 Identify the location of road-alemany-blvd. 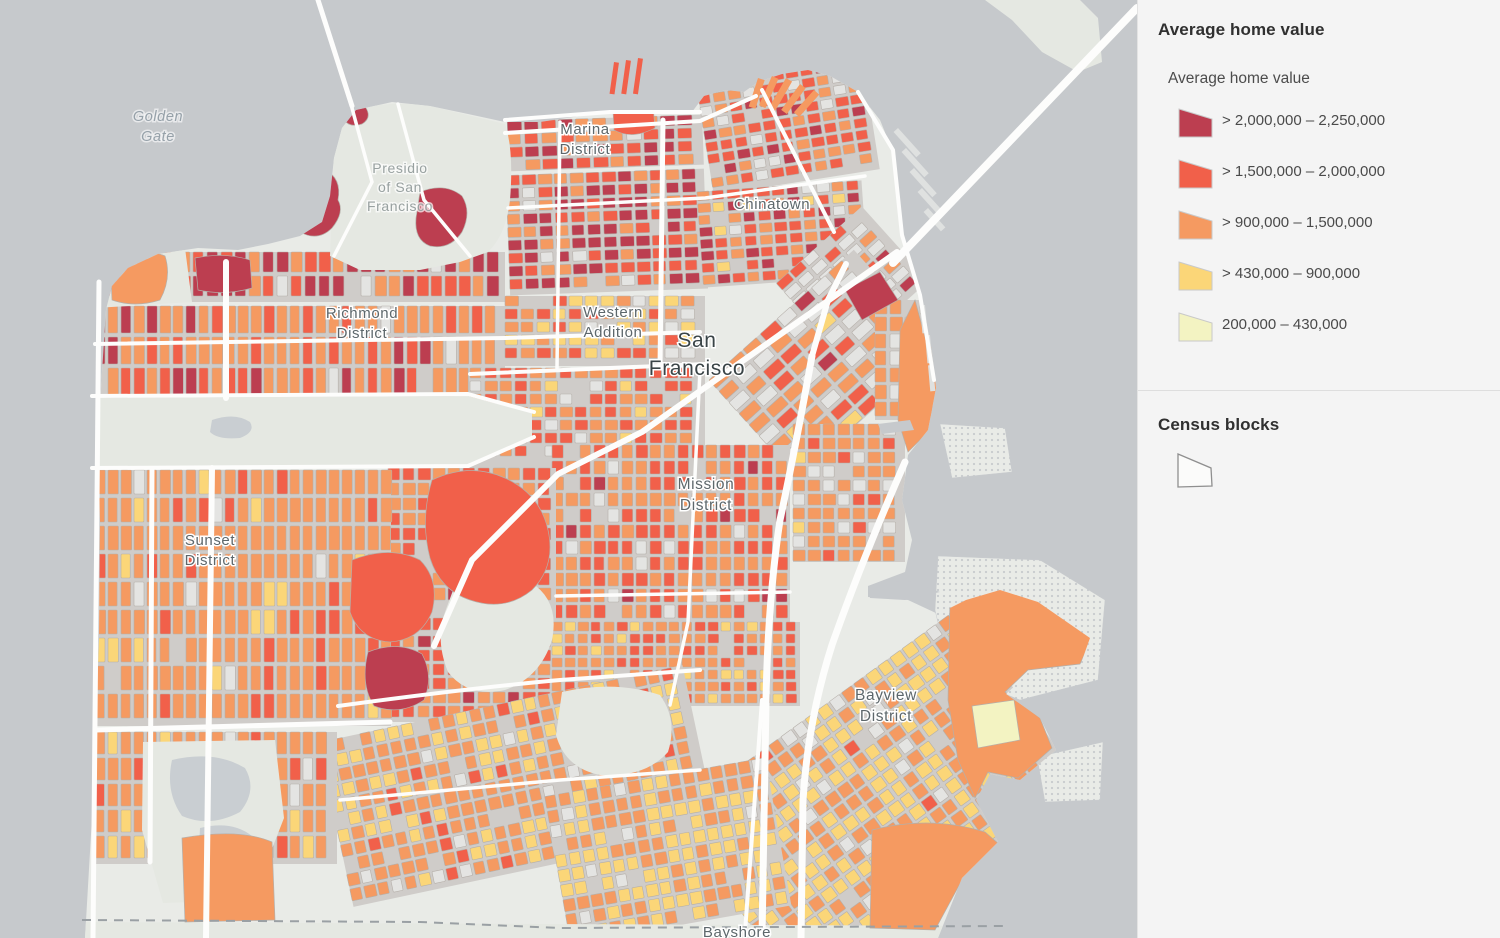
(519, 688).